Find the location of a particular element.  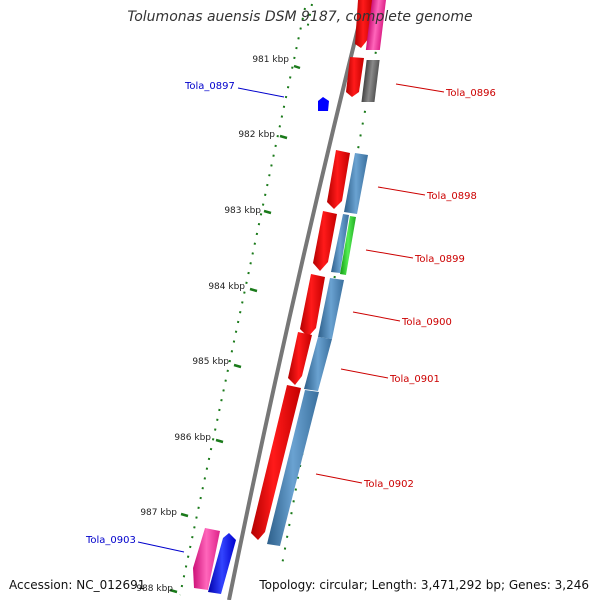

accession-text: Accession: NC_012691 is located at coordinates (77, 585).